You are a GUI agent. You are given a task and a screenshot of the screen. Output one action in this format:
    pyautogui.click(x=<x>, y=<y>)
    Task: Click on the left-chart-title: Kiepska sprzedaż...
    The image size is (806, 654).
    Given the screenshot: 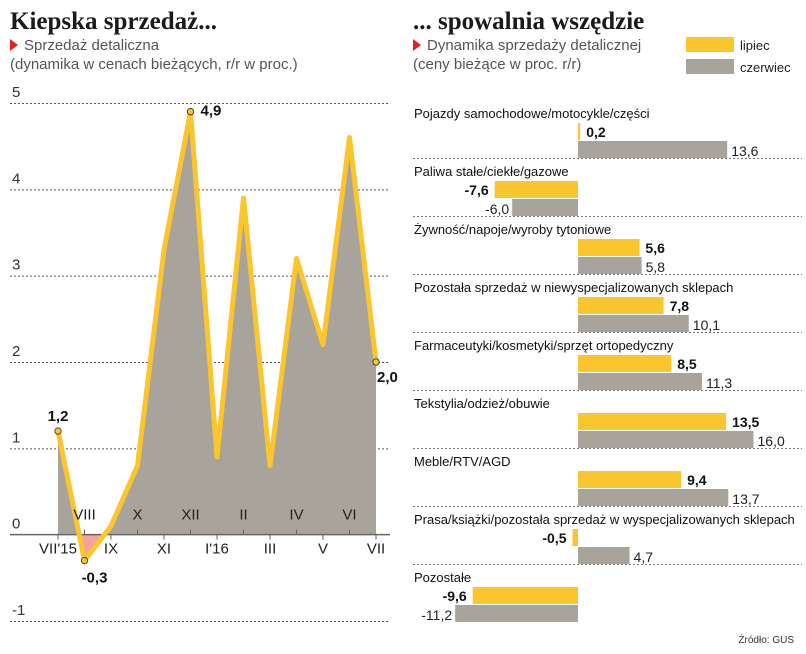 What is the action you would take?
    pyautogui.click(x=113, y=21)
    